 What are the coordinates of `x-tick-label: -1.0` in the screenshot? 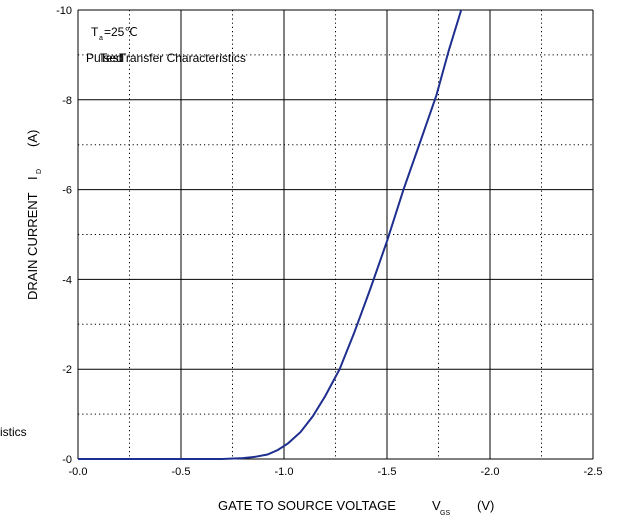 It's located at (284, 472).